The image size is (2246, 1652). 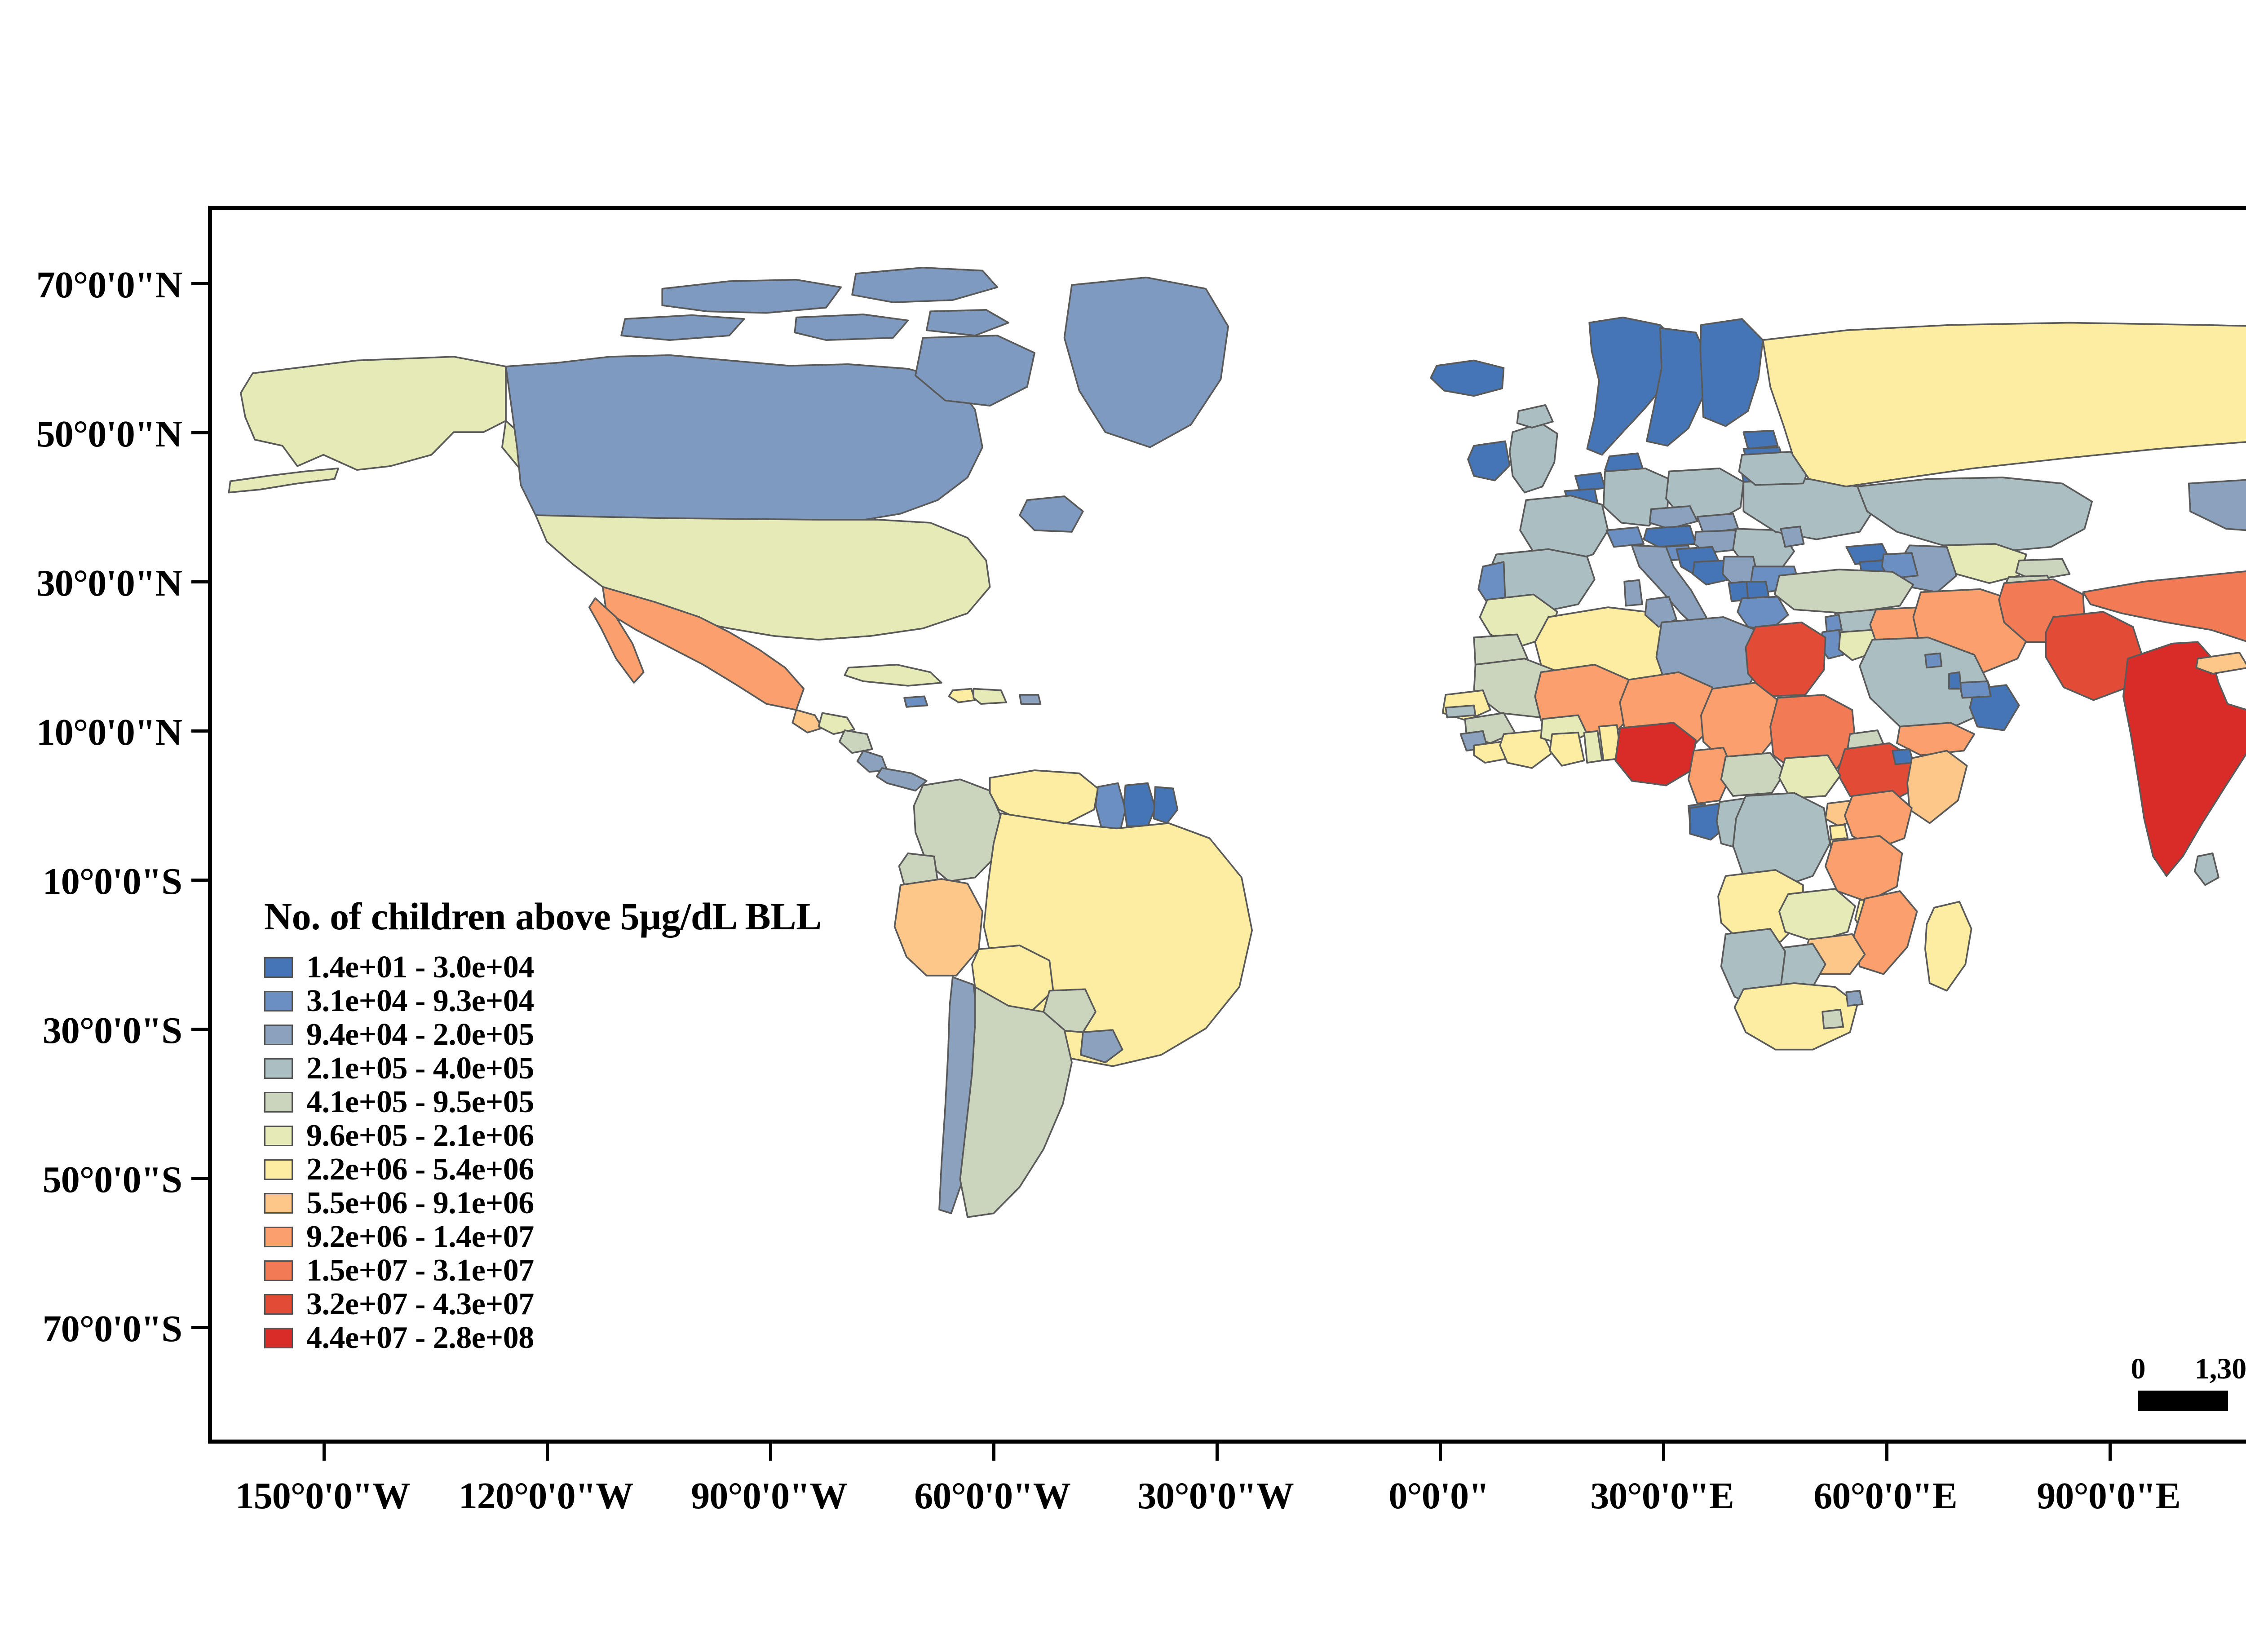 What do you see at coordinates (2004, 404) in the screenshot?
I see `country-russia` at bounding box center [2004, 404].